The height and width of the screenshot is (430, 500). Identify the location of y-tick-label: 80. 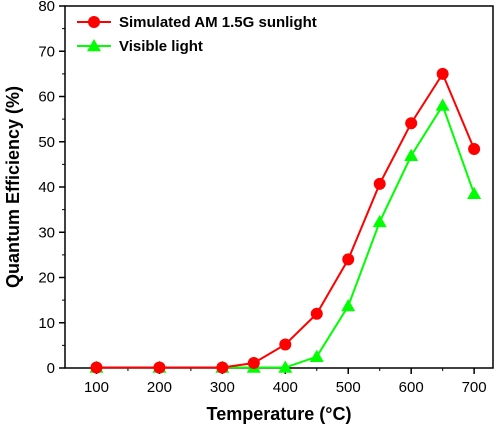
(46, 7).